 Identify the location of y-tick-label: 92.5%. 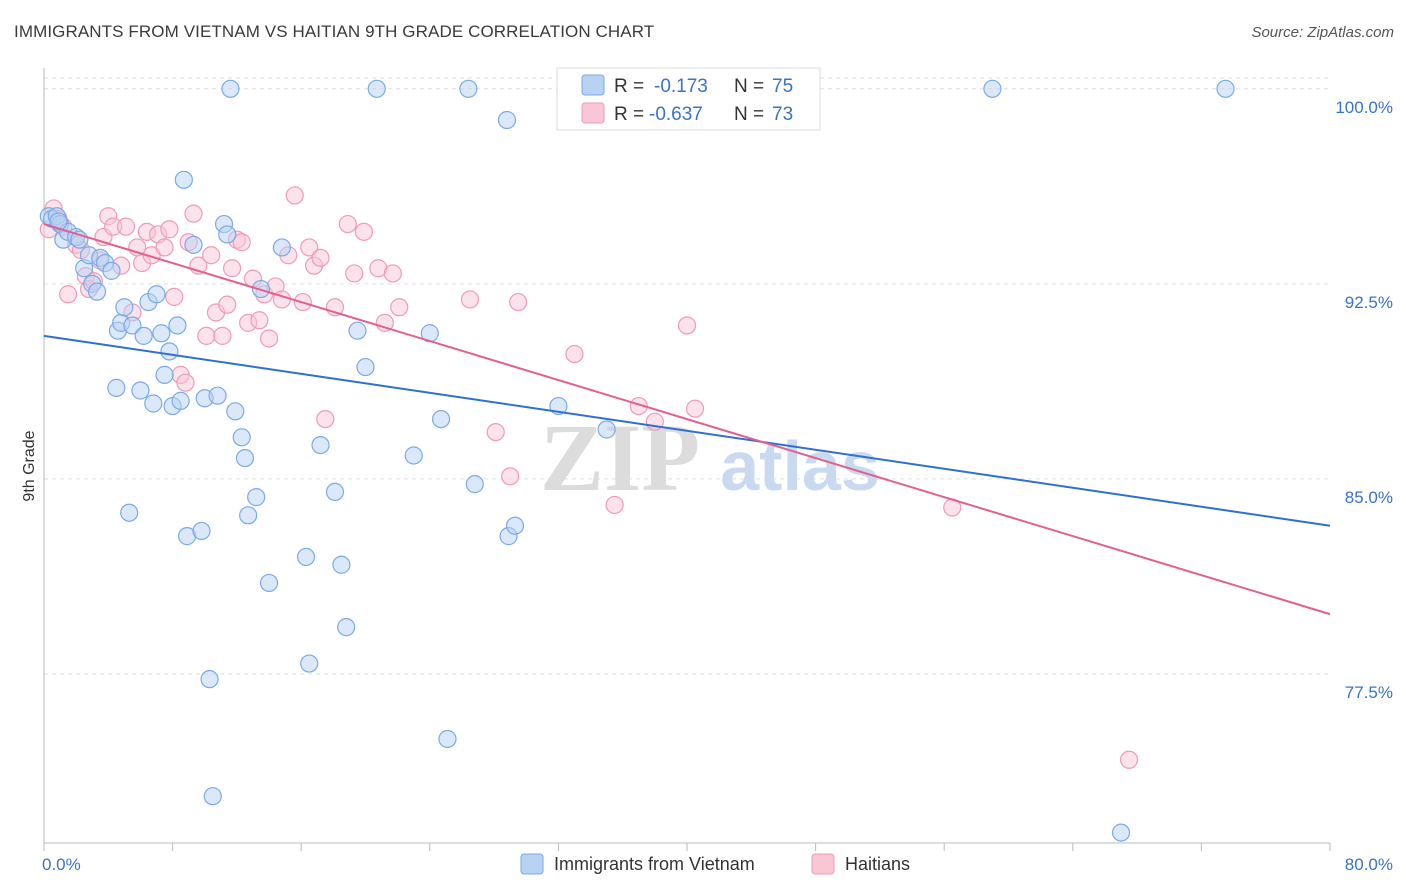
(1369, 302).